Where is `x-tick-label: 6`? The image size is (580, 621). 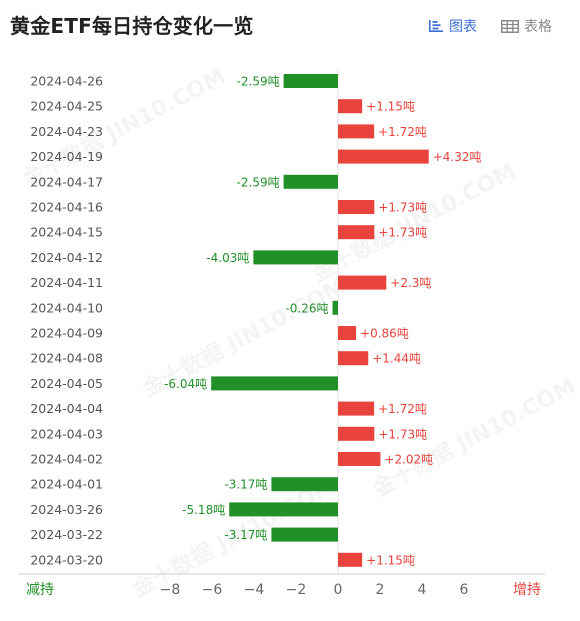
x-tick-label: 6 is located at coordinates (464, 590).